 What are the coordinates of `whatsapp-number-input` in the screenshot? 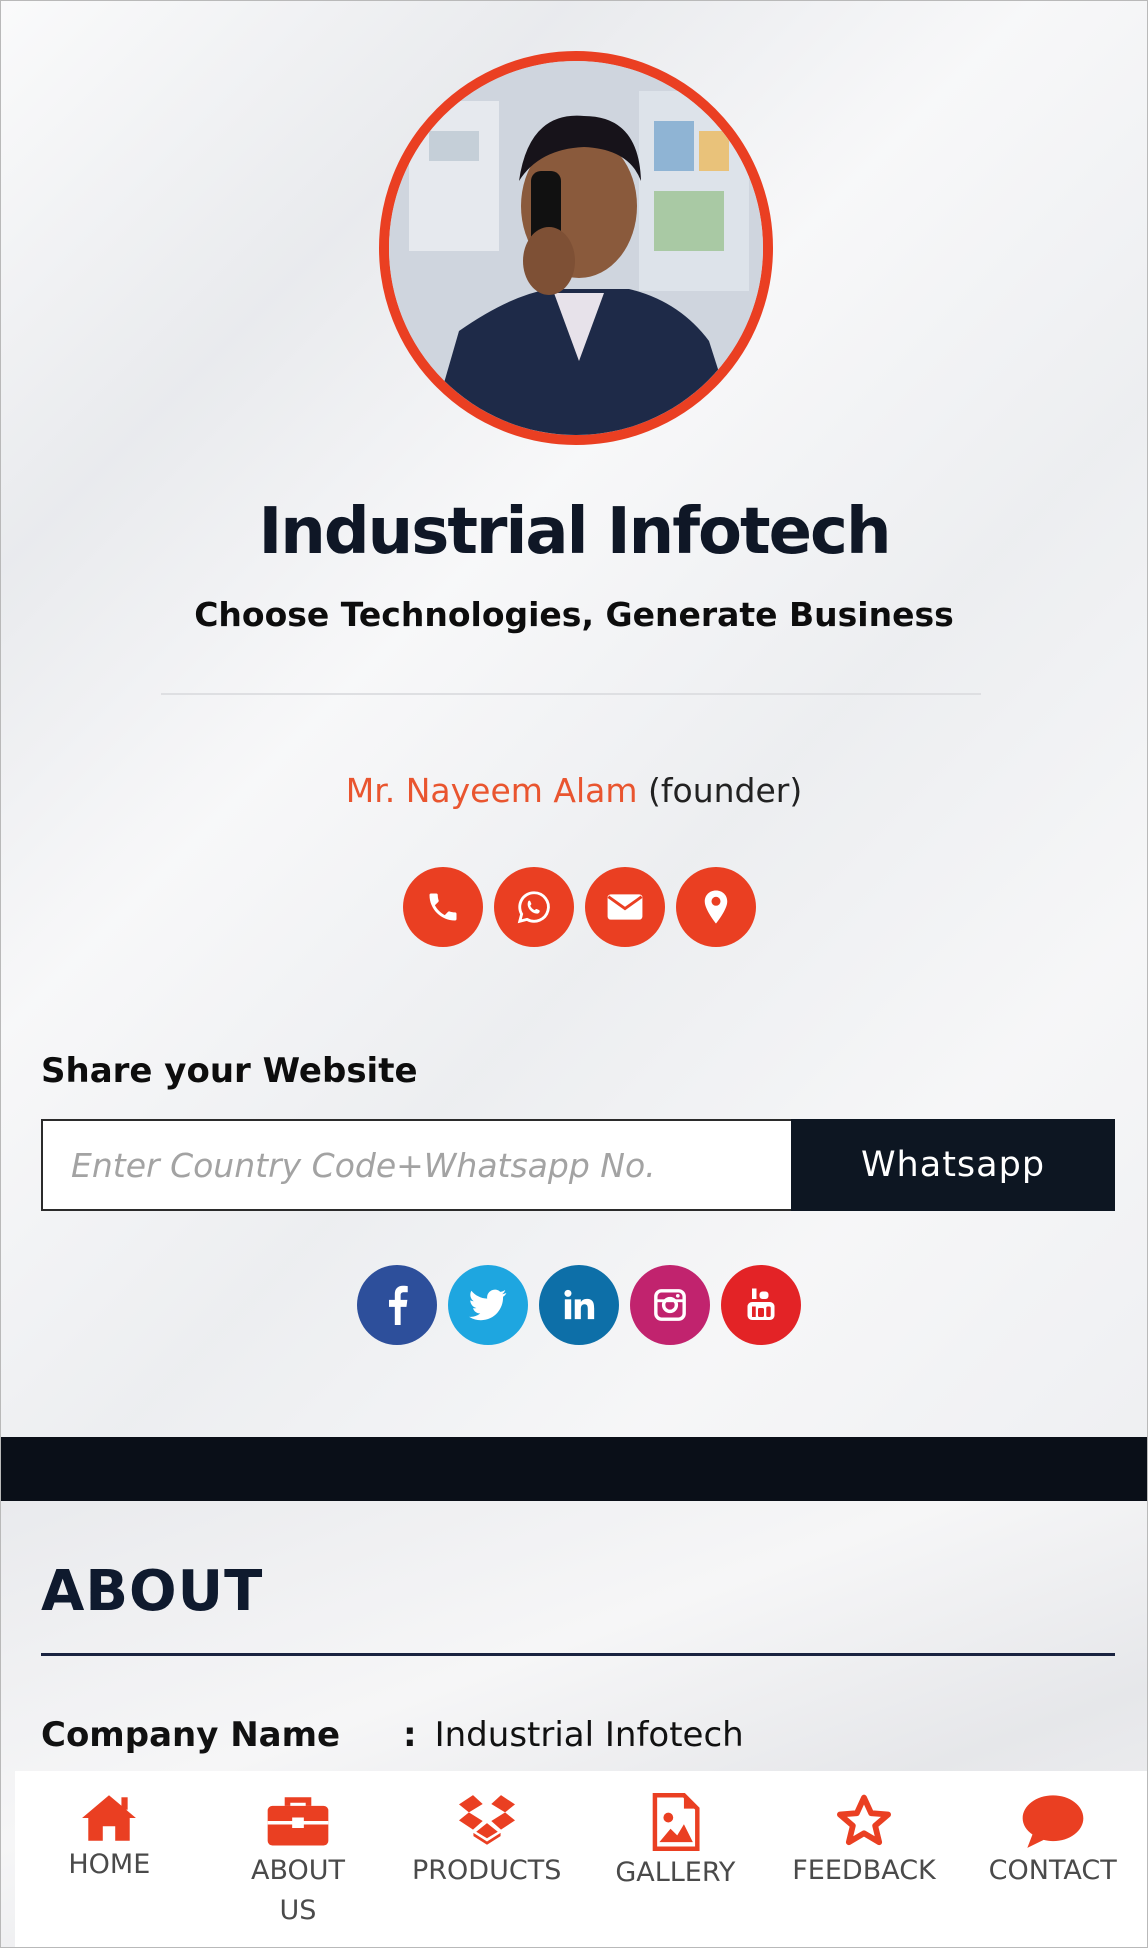 It's located at (416, 1165).